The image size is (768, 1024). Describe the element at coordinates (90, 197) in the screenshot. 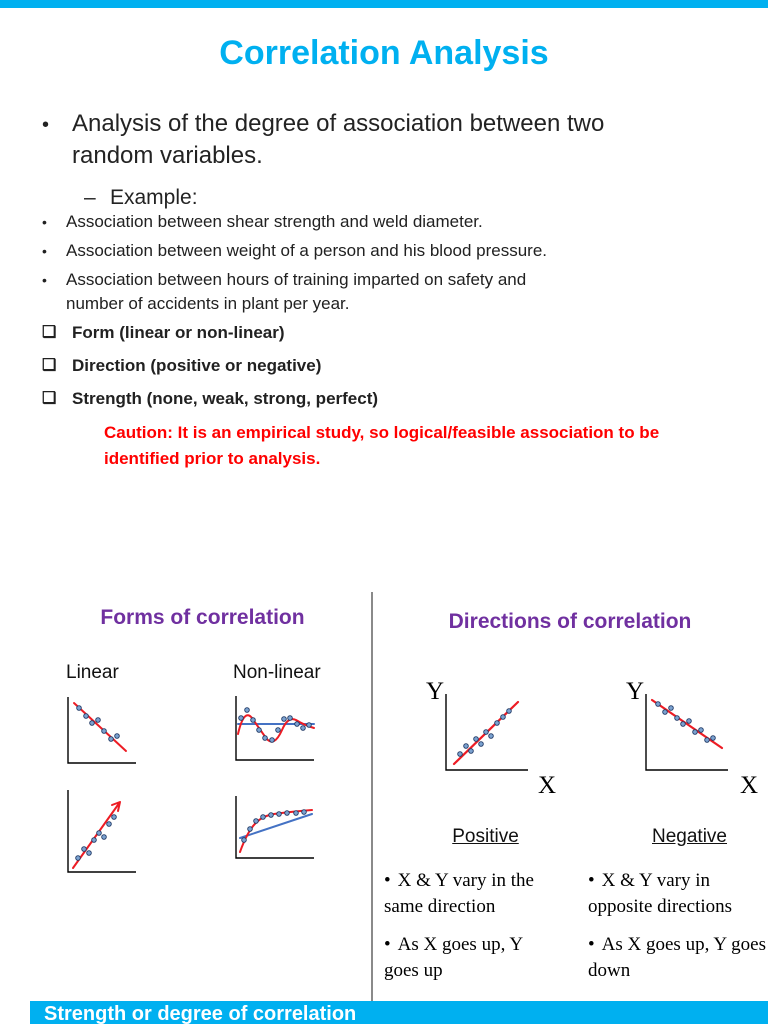

I see `dash-icon: –` at that location.